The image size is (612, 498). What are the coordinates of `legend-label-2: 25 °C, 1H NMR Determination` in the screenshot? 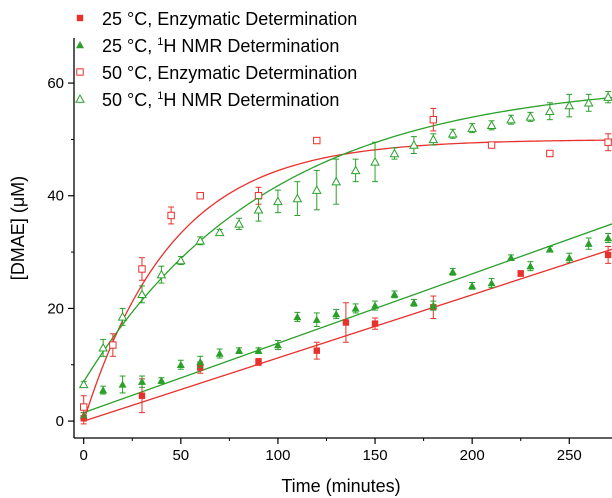 It's located at (220, 46).